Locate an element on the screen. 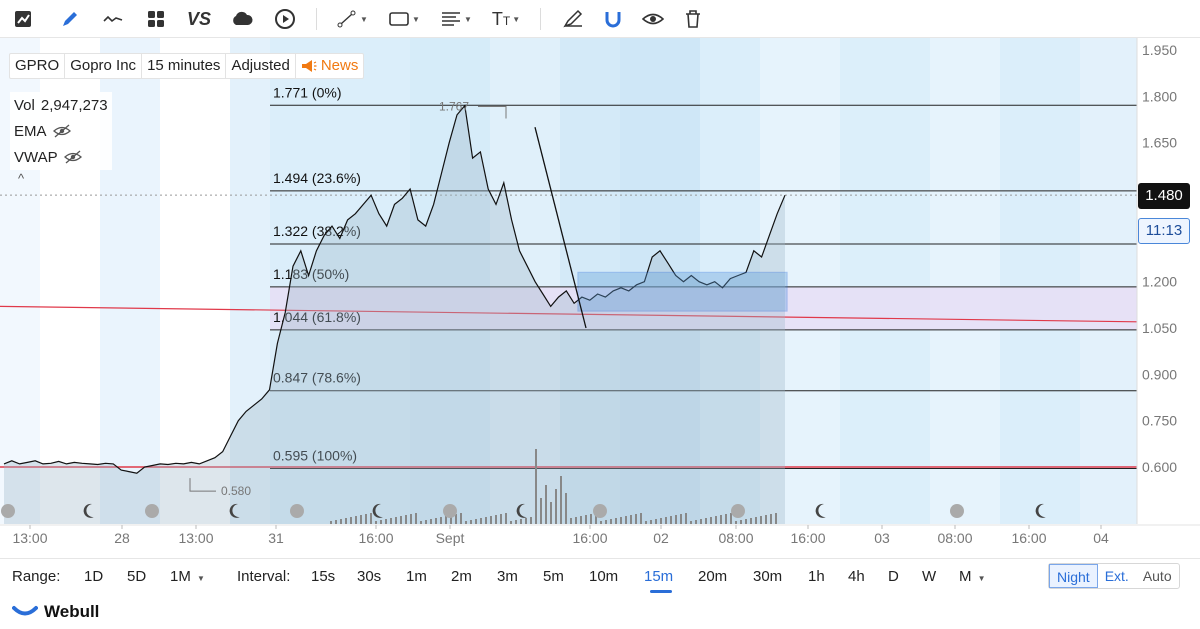 This screenshot has height=629, width=1200. collapse-indicators-button: ^ is located at coordinates (21, 178).